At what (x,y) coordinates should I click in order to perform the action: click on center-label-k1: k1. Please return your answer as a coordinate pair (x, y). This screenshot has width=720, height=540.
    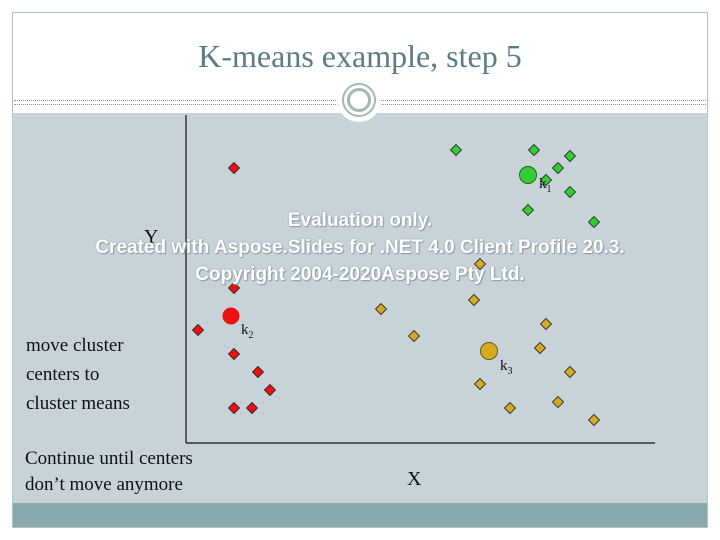
    Looking at the image, I should click on (545, 185).